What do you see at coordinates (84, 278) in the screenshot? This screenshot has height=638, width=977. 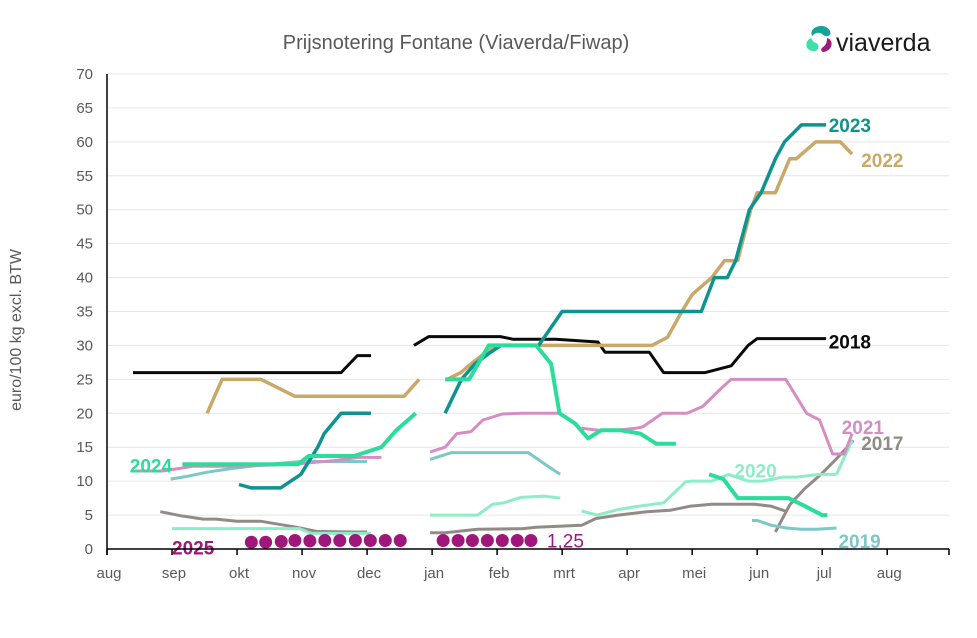 I see `y-tick-label: 40` at bounding box center [84, 278].